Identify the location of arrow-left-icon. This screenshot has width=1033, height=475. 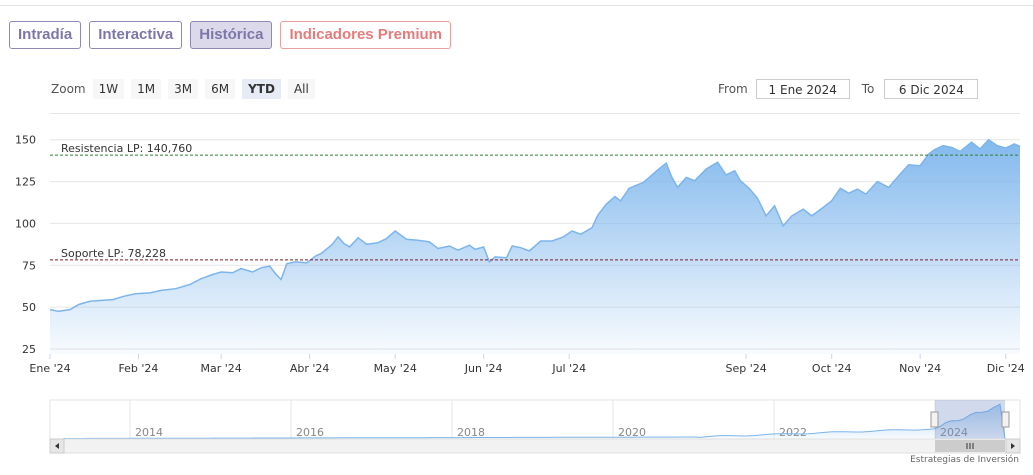
(57, 446).